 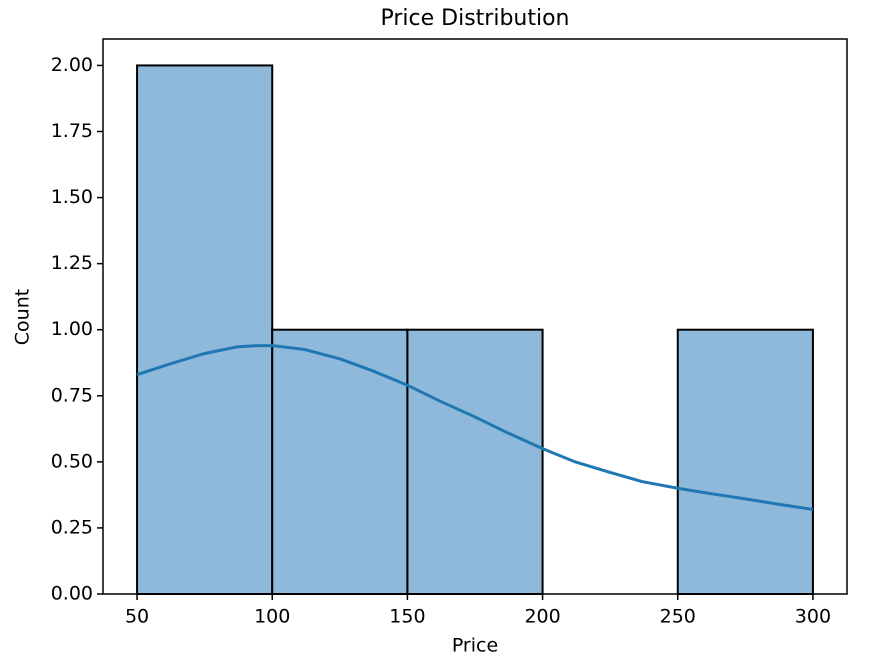 What do you see at coordinates (72, 65) in the screenshot?
I see `y-tick-label: 2.00` at bounding box center [72, 65].